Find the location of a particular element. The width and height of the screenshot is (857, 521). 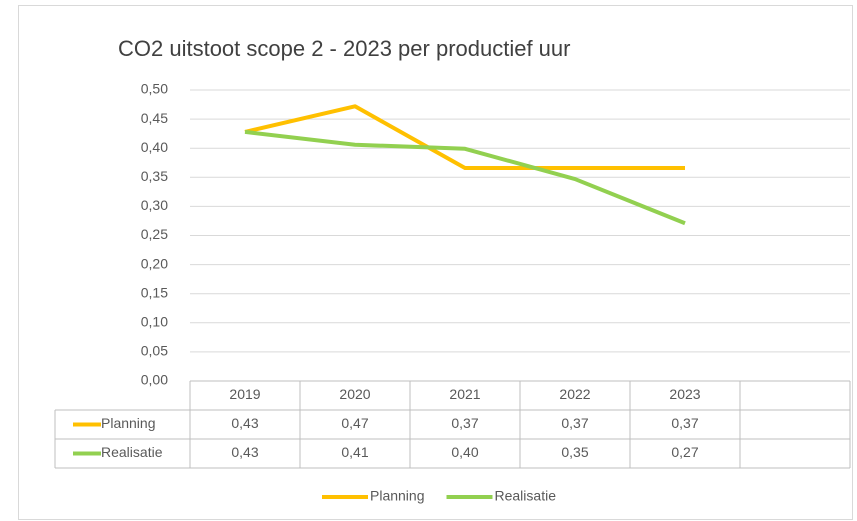

data-label: 0,35 is located at coordinates (574, 452).